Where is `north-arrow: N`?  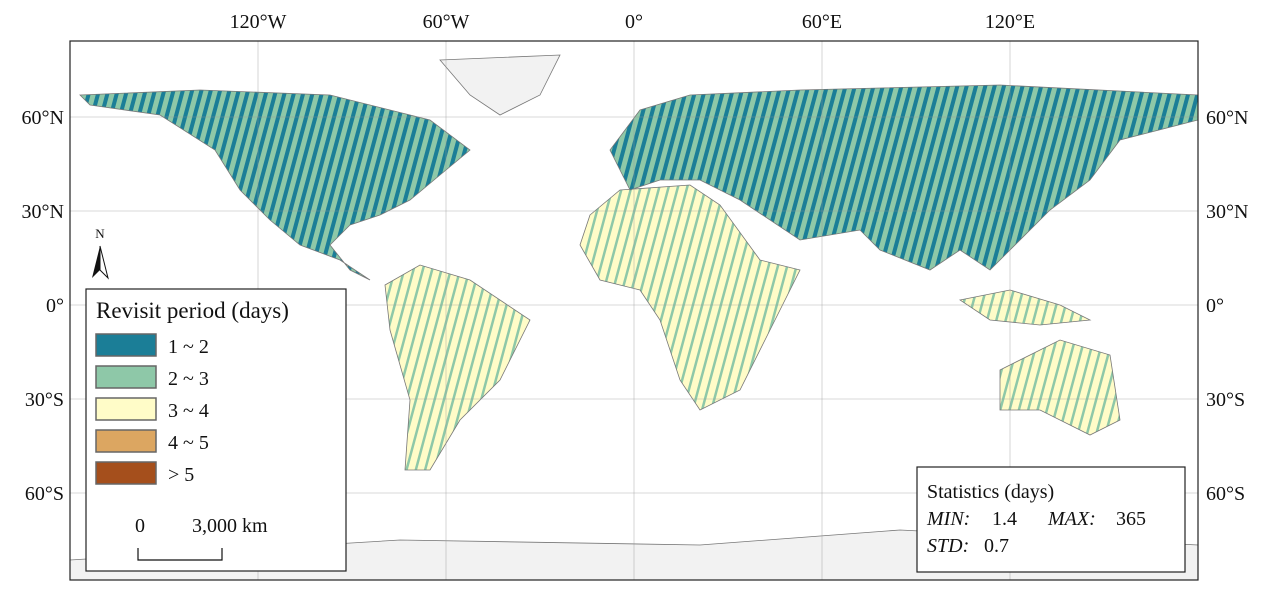 north-arrow: N is located at coordinates (100, 253).